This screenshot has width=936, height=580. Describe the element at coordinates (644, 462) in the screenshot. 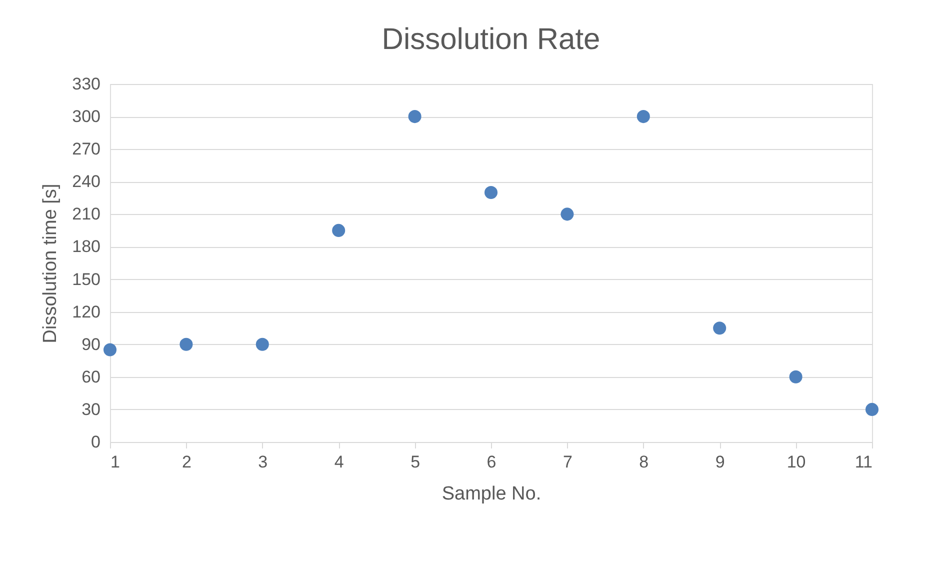

I see `x-tick-label: 8` at that location.